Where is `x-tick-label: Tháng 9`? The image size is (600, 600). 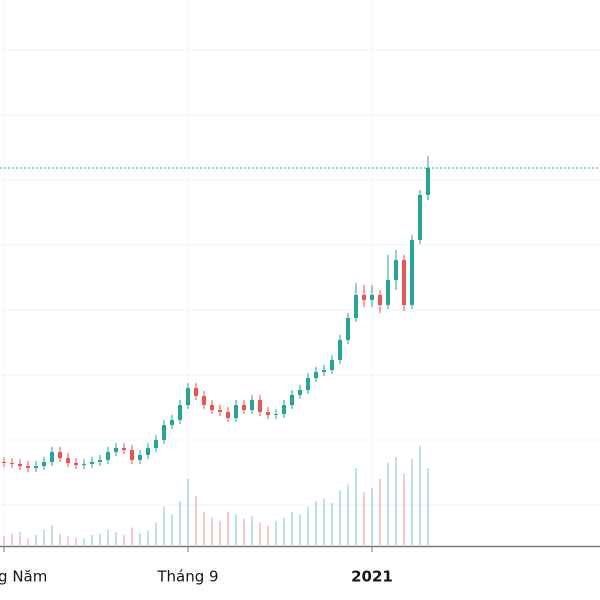
x-tick-label: Tháng 9 is located at coordinates (187, 577).